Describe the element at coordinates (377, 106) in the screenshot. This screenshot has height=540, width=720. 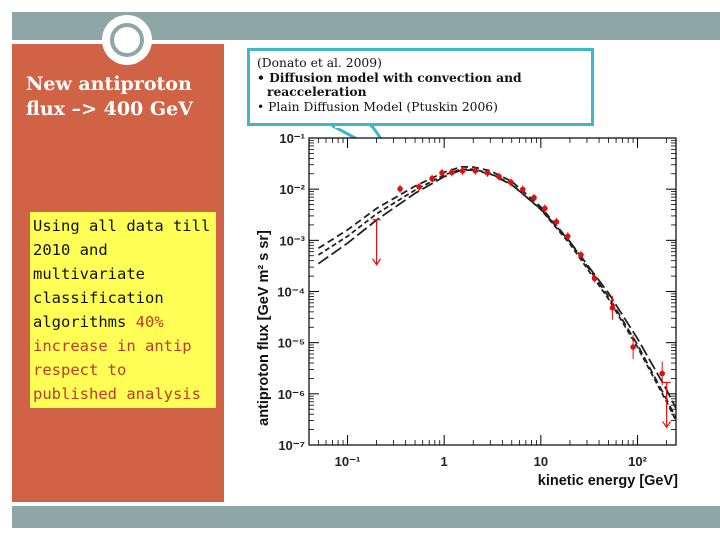
I see `note-model-2: • Plain Diffusion Model (Ptuskin 2006)` at that location.